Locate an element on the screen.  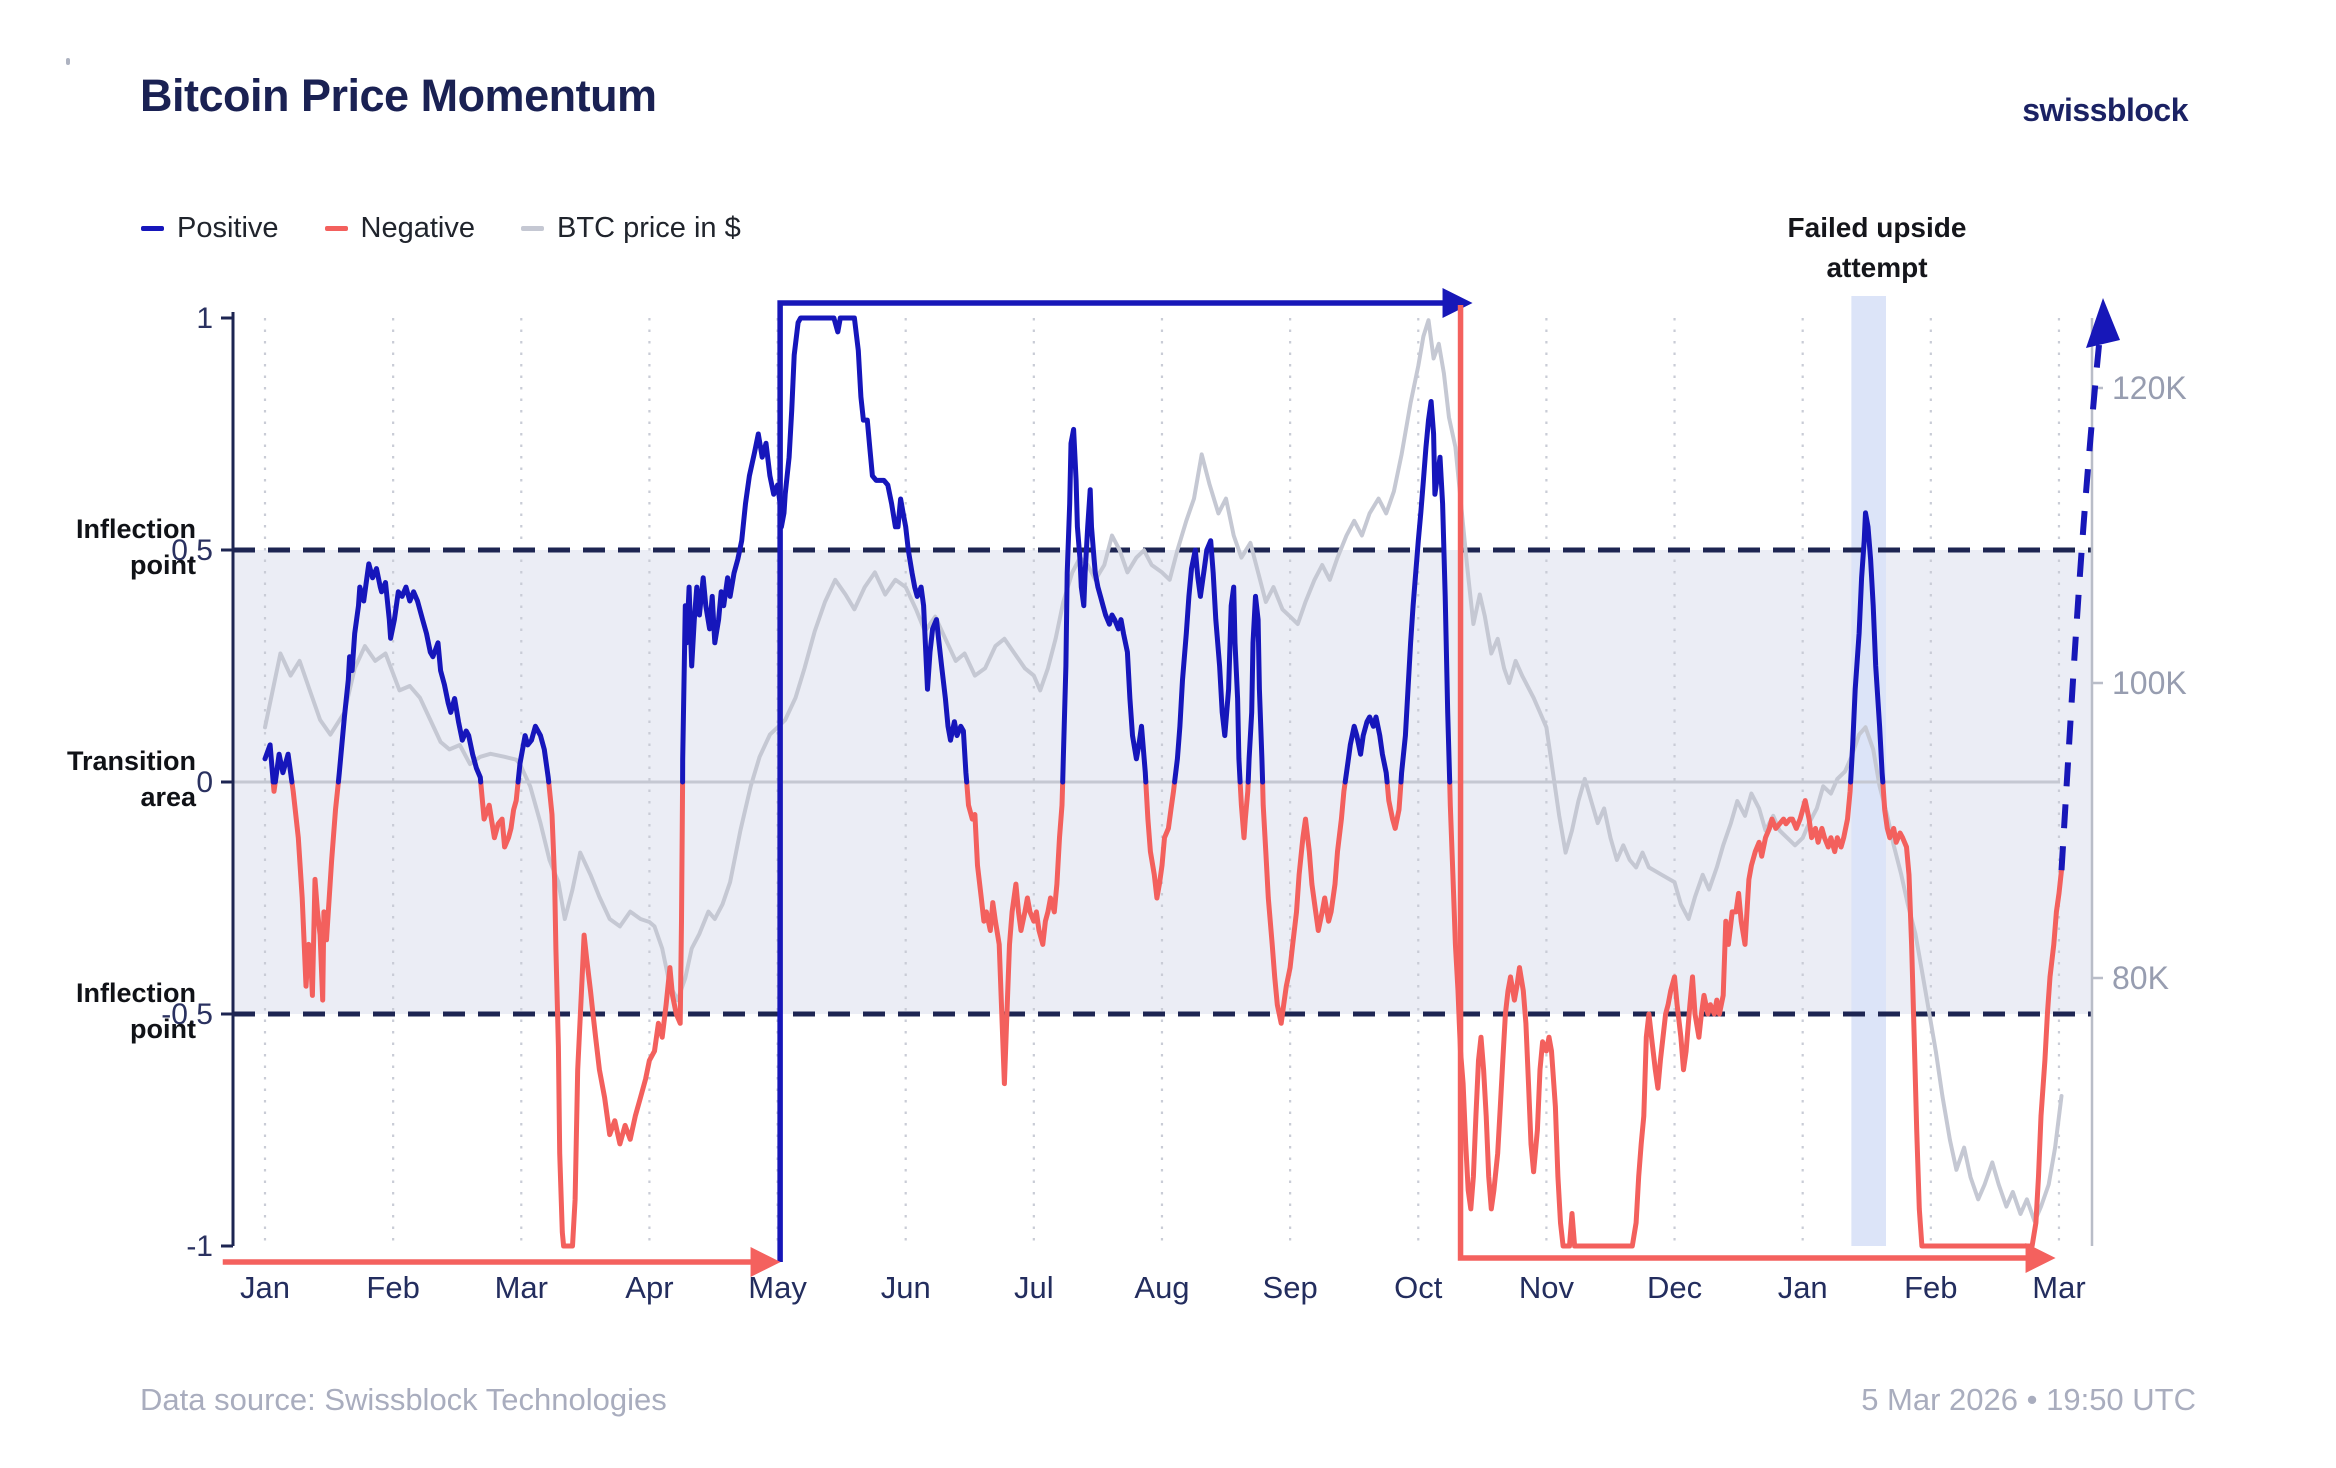
x-axis-label: Jul is located at coordinates (1034, 1287).